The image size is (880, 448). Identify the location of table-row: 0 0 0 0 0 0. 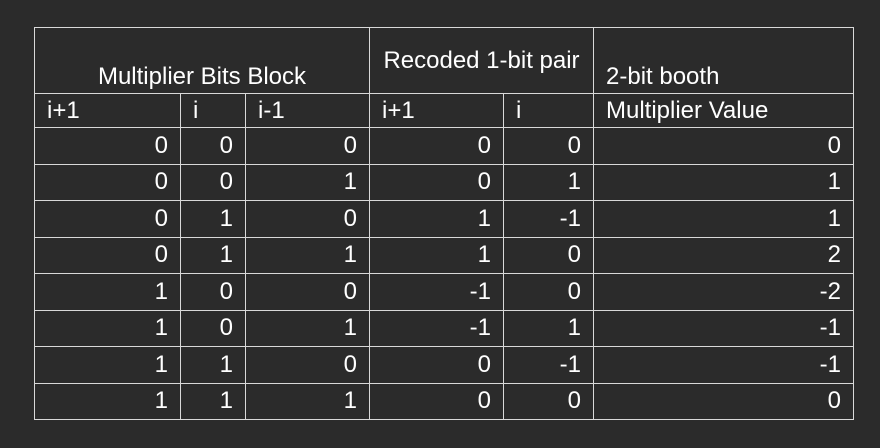
(444, 146).